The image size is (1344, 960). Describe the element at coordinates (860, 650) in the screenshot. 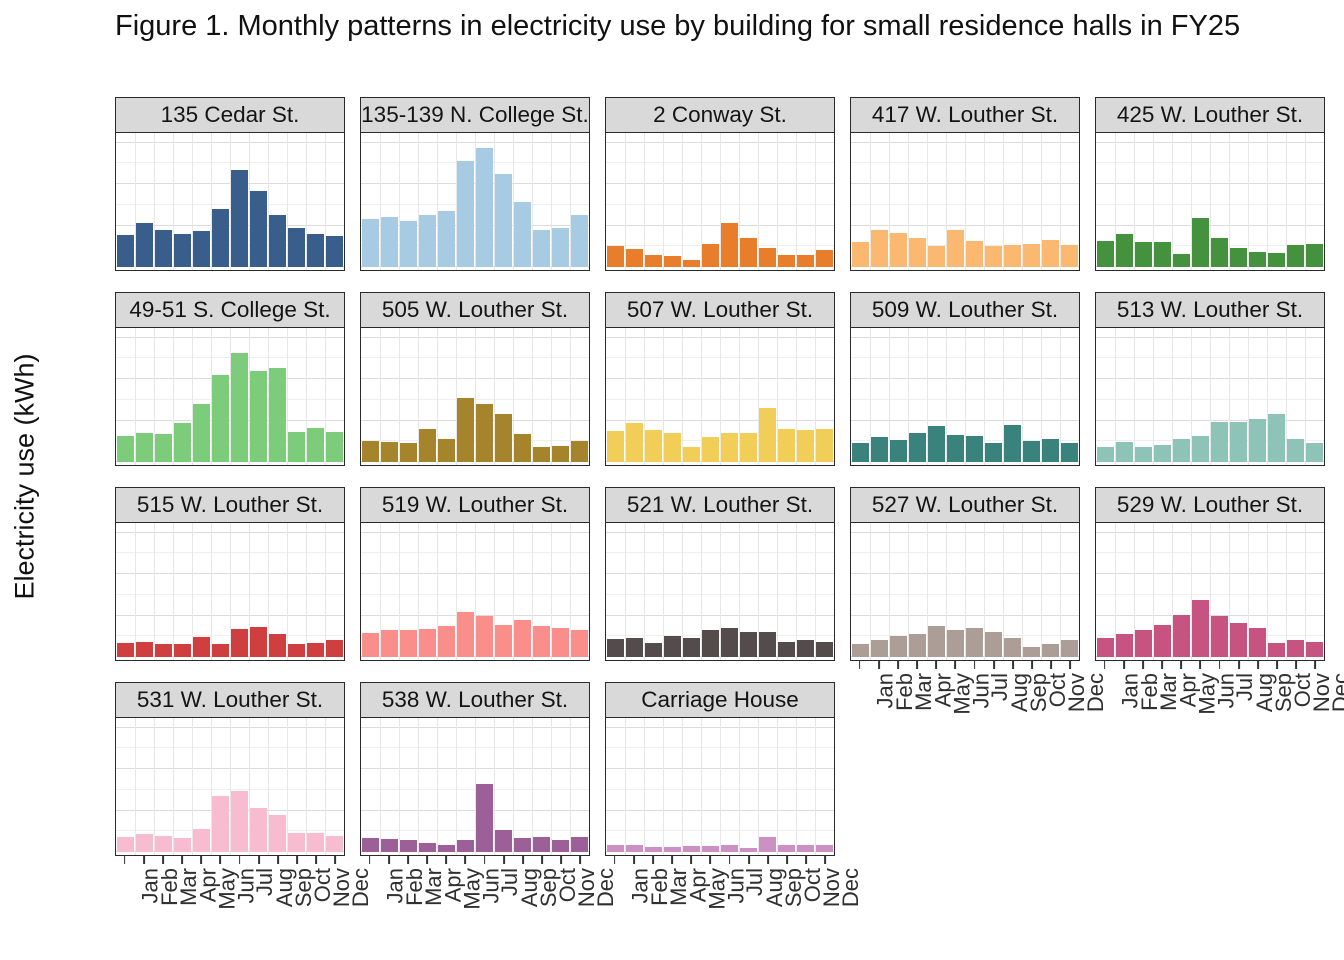

I see `bar-jan` at that location.